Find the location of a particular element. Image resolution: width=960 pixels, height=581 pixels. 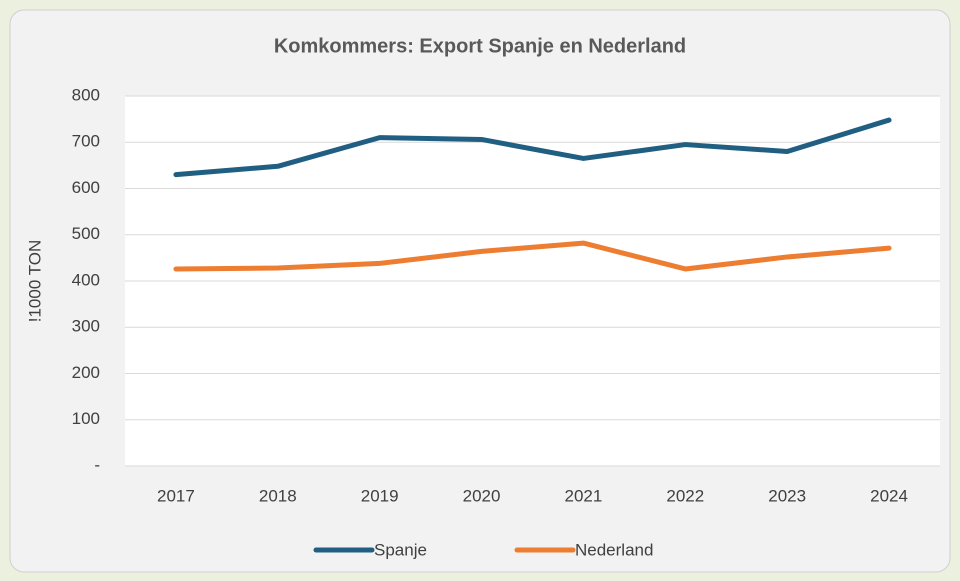

y-tick-label: 700 is located at coordinates (86, 141).